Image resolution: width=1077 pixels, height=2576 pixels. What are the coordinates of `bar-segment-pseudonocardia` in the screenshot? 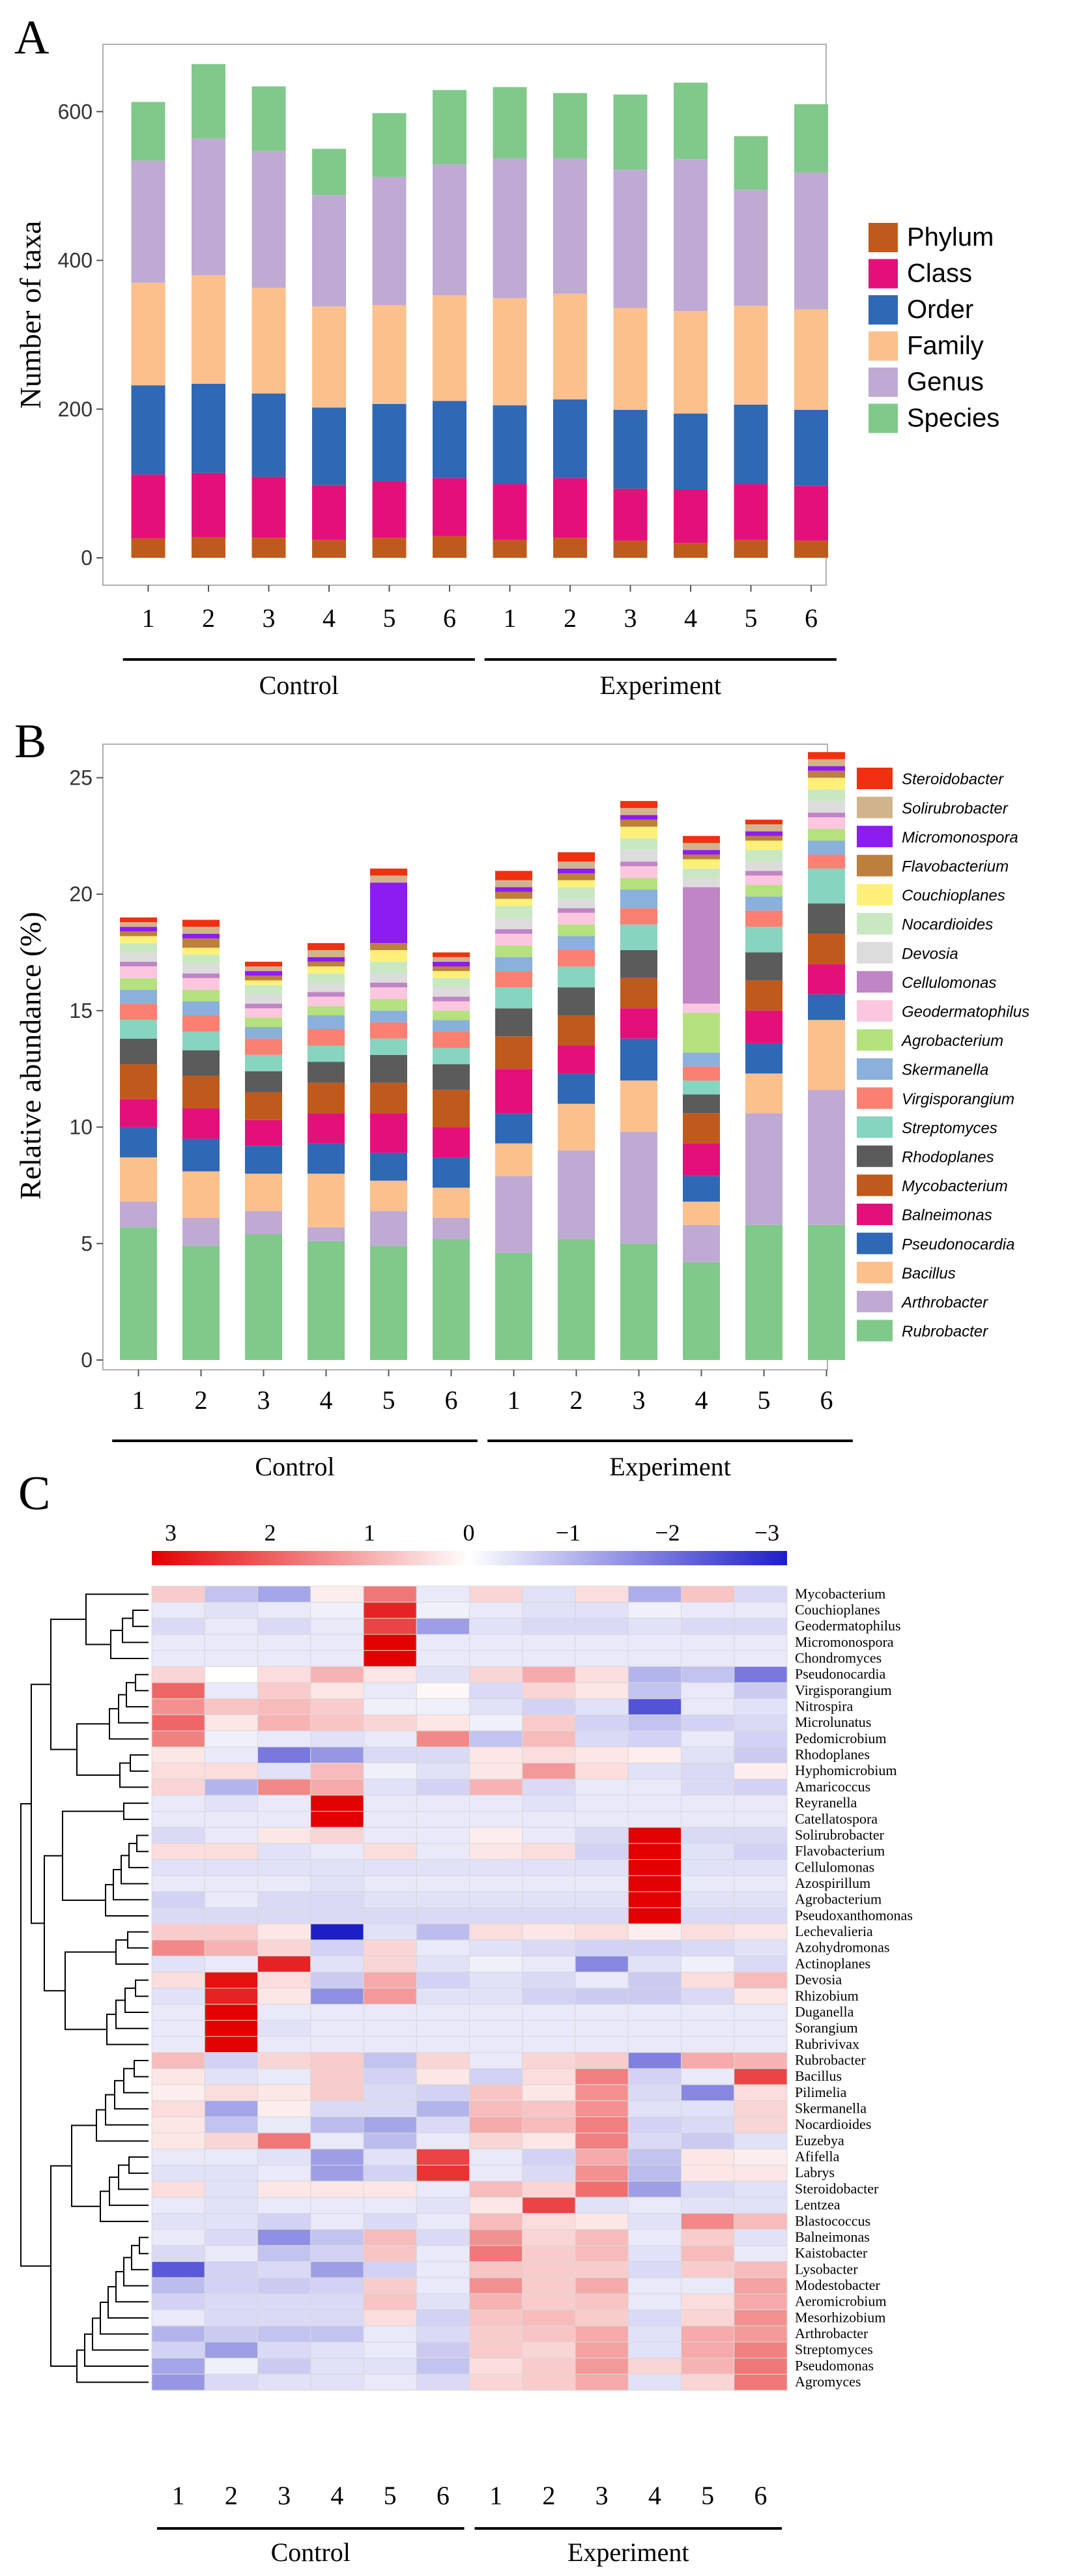 It's located at (451, 1172).